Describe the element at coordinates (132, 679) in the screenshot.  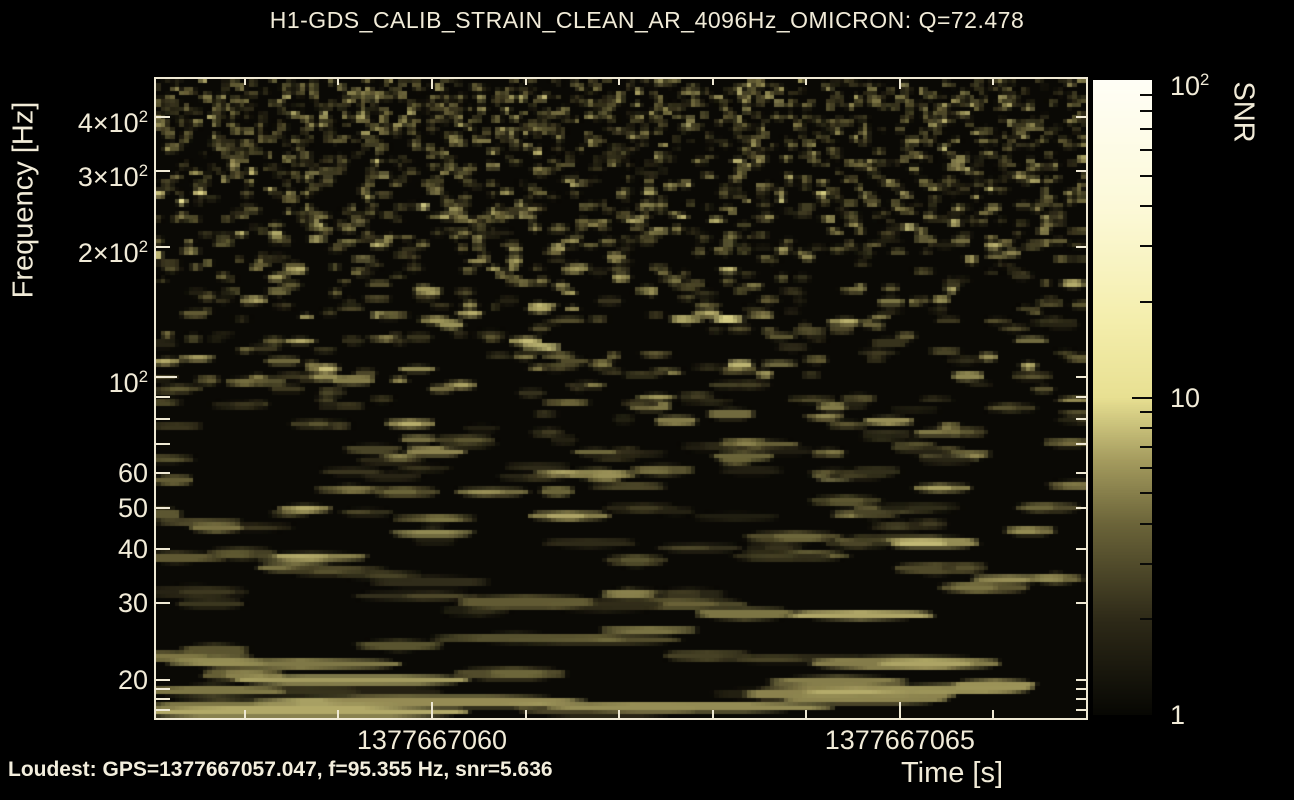
I see `y-tick-label: 20` at that location.